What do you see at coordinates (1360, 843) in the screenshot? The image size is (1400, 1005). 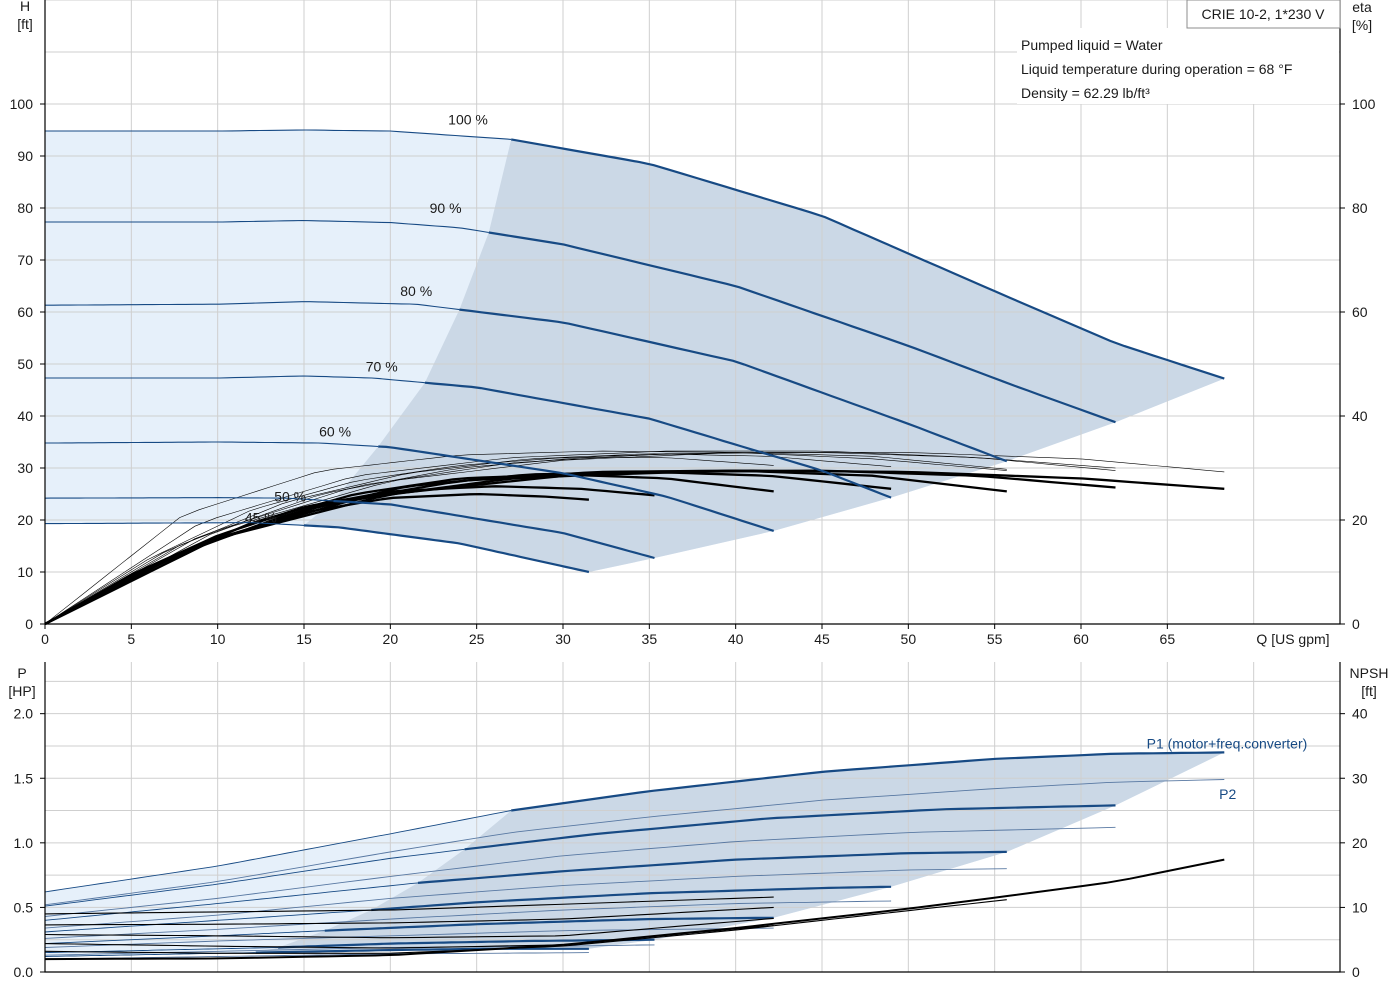 I see `npsh-y-tick-label: 20` at bounding box center [1360, 843].